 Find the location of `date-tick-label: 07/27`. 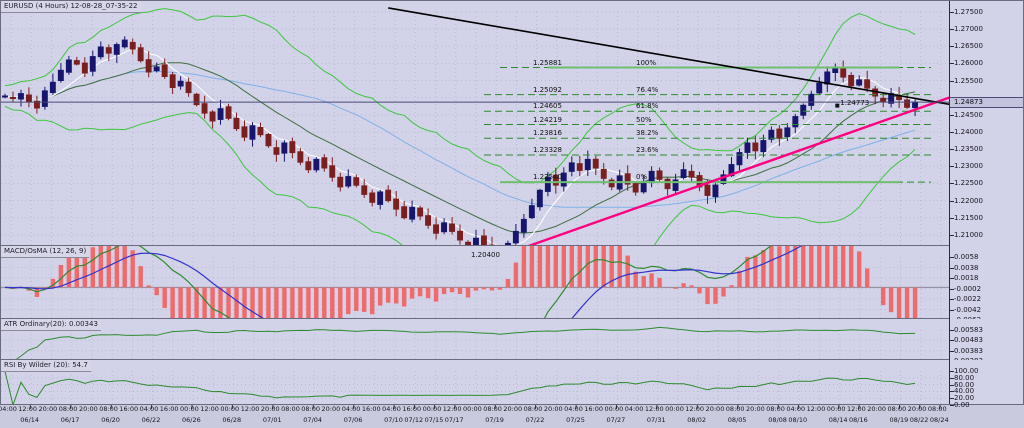

date-tick-label: 07/27 is located at coordinates (616, 420).